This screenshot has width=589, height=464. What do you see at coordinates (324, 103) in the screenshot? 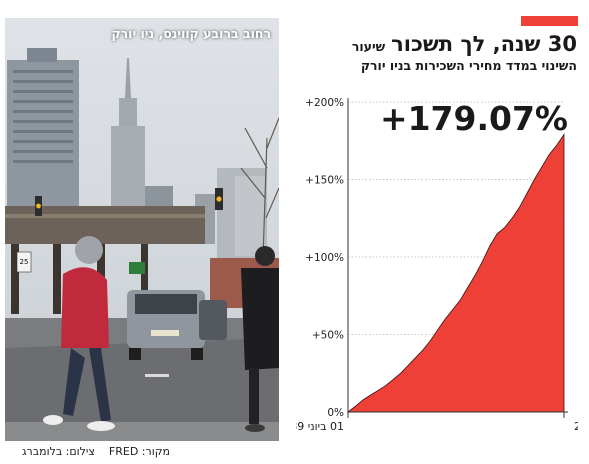
I see `y-tick-label: +200%` at bounding box center [324, 103].